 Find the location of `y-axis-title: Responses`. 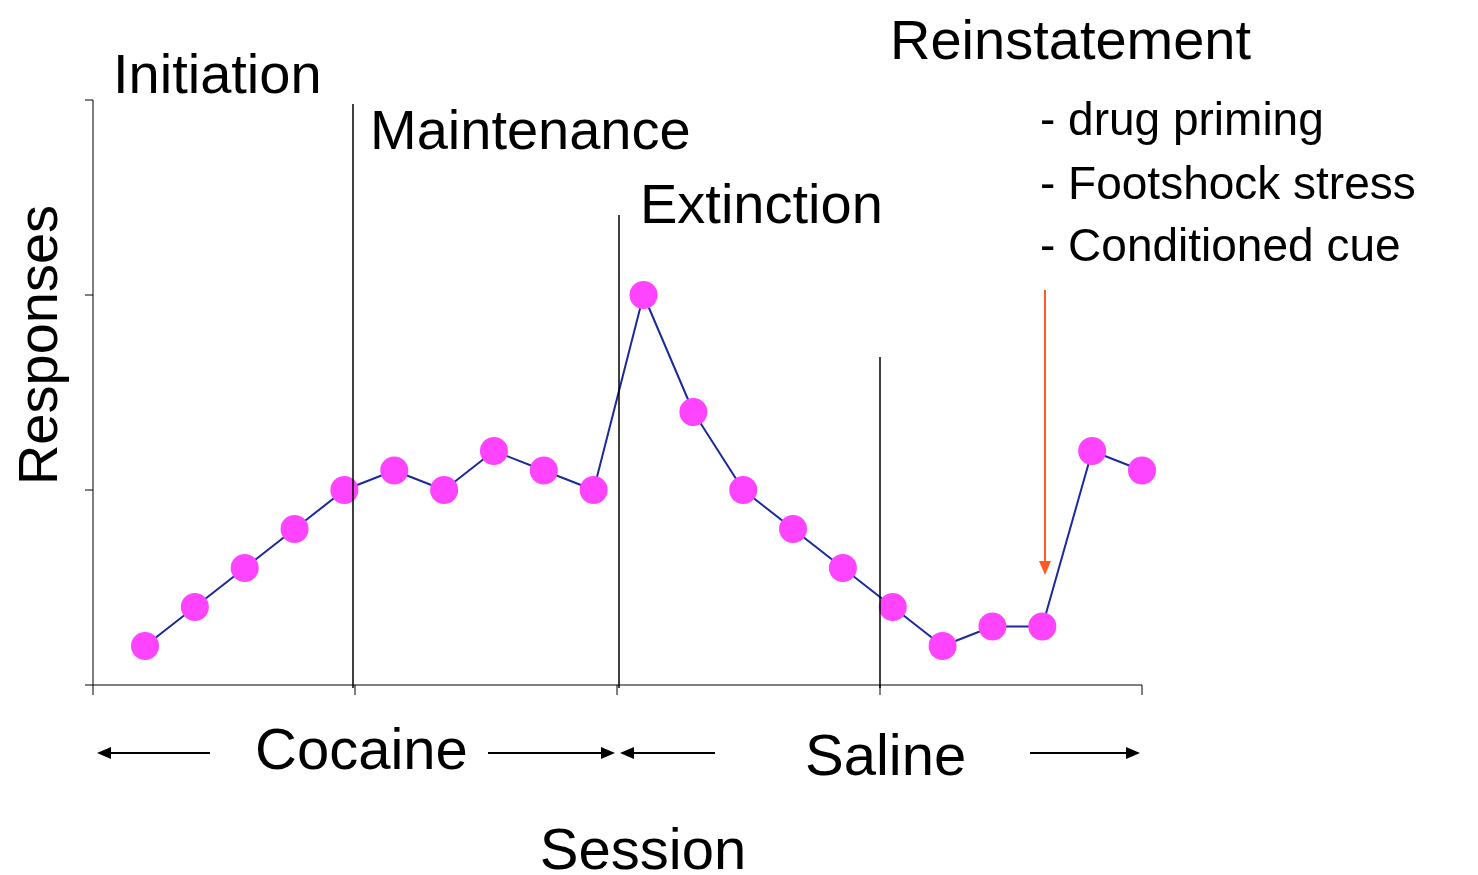

y-axis-title: Responses is located at coordinates (37, 345).